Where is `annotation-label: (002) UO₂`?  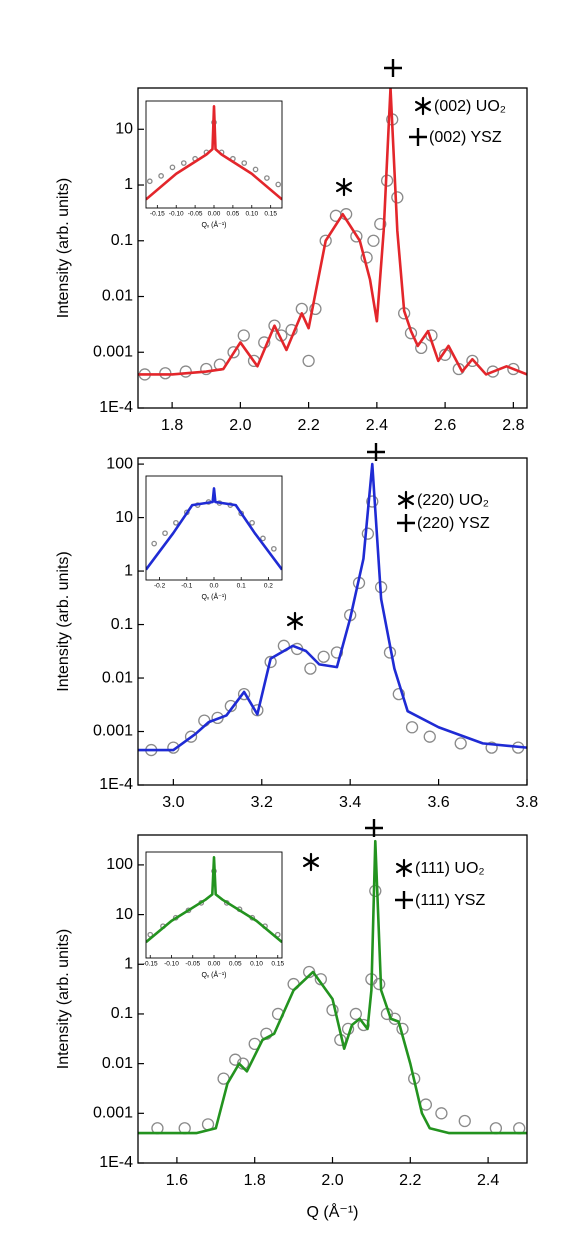
annotation-label: (002) UO₂ is located at coordinates (470, 106).